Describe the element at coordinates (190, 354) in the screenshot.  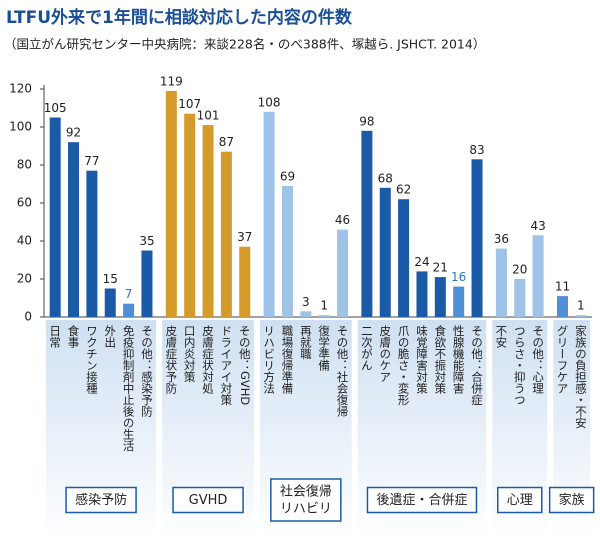
I see `x-tick-label: 口内炎対策` at that location.